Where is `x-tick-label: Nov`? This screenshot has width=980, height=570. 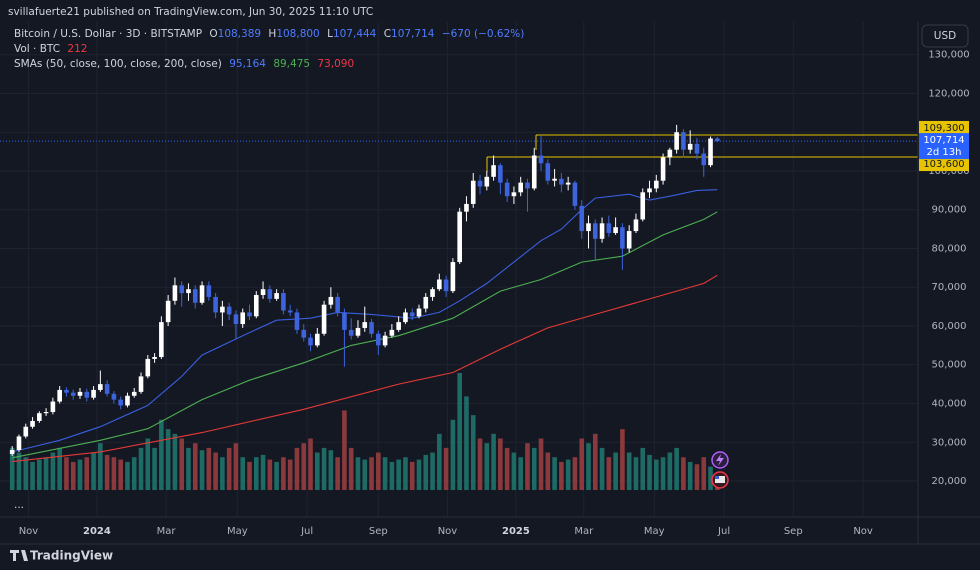 x-tick-label: Nov is located at coordinates (29, 531).